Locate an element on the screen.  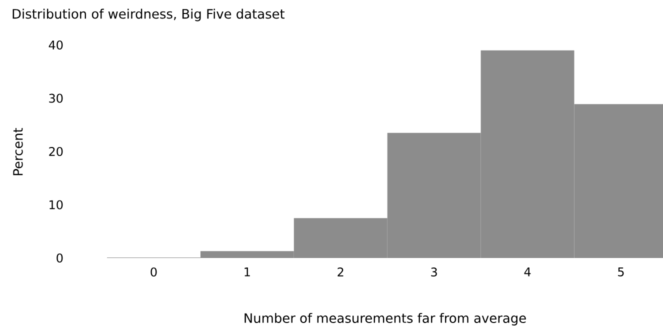
y-tick-label: 10 is located at coordinates (56, 205).